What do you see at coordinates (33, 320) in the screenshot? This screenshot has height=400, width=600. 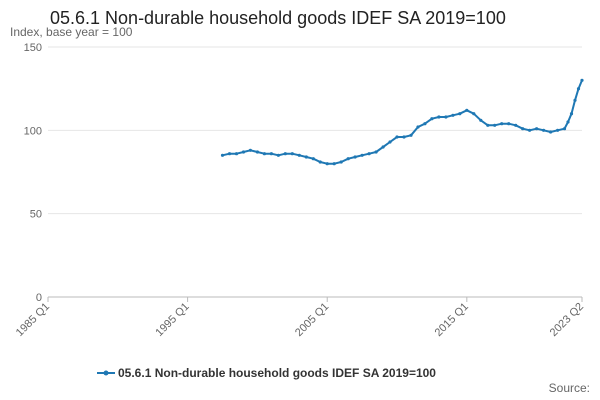 I see `x-tick-label-0: 1985 Q1` at bounding box center [33, 320].